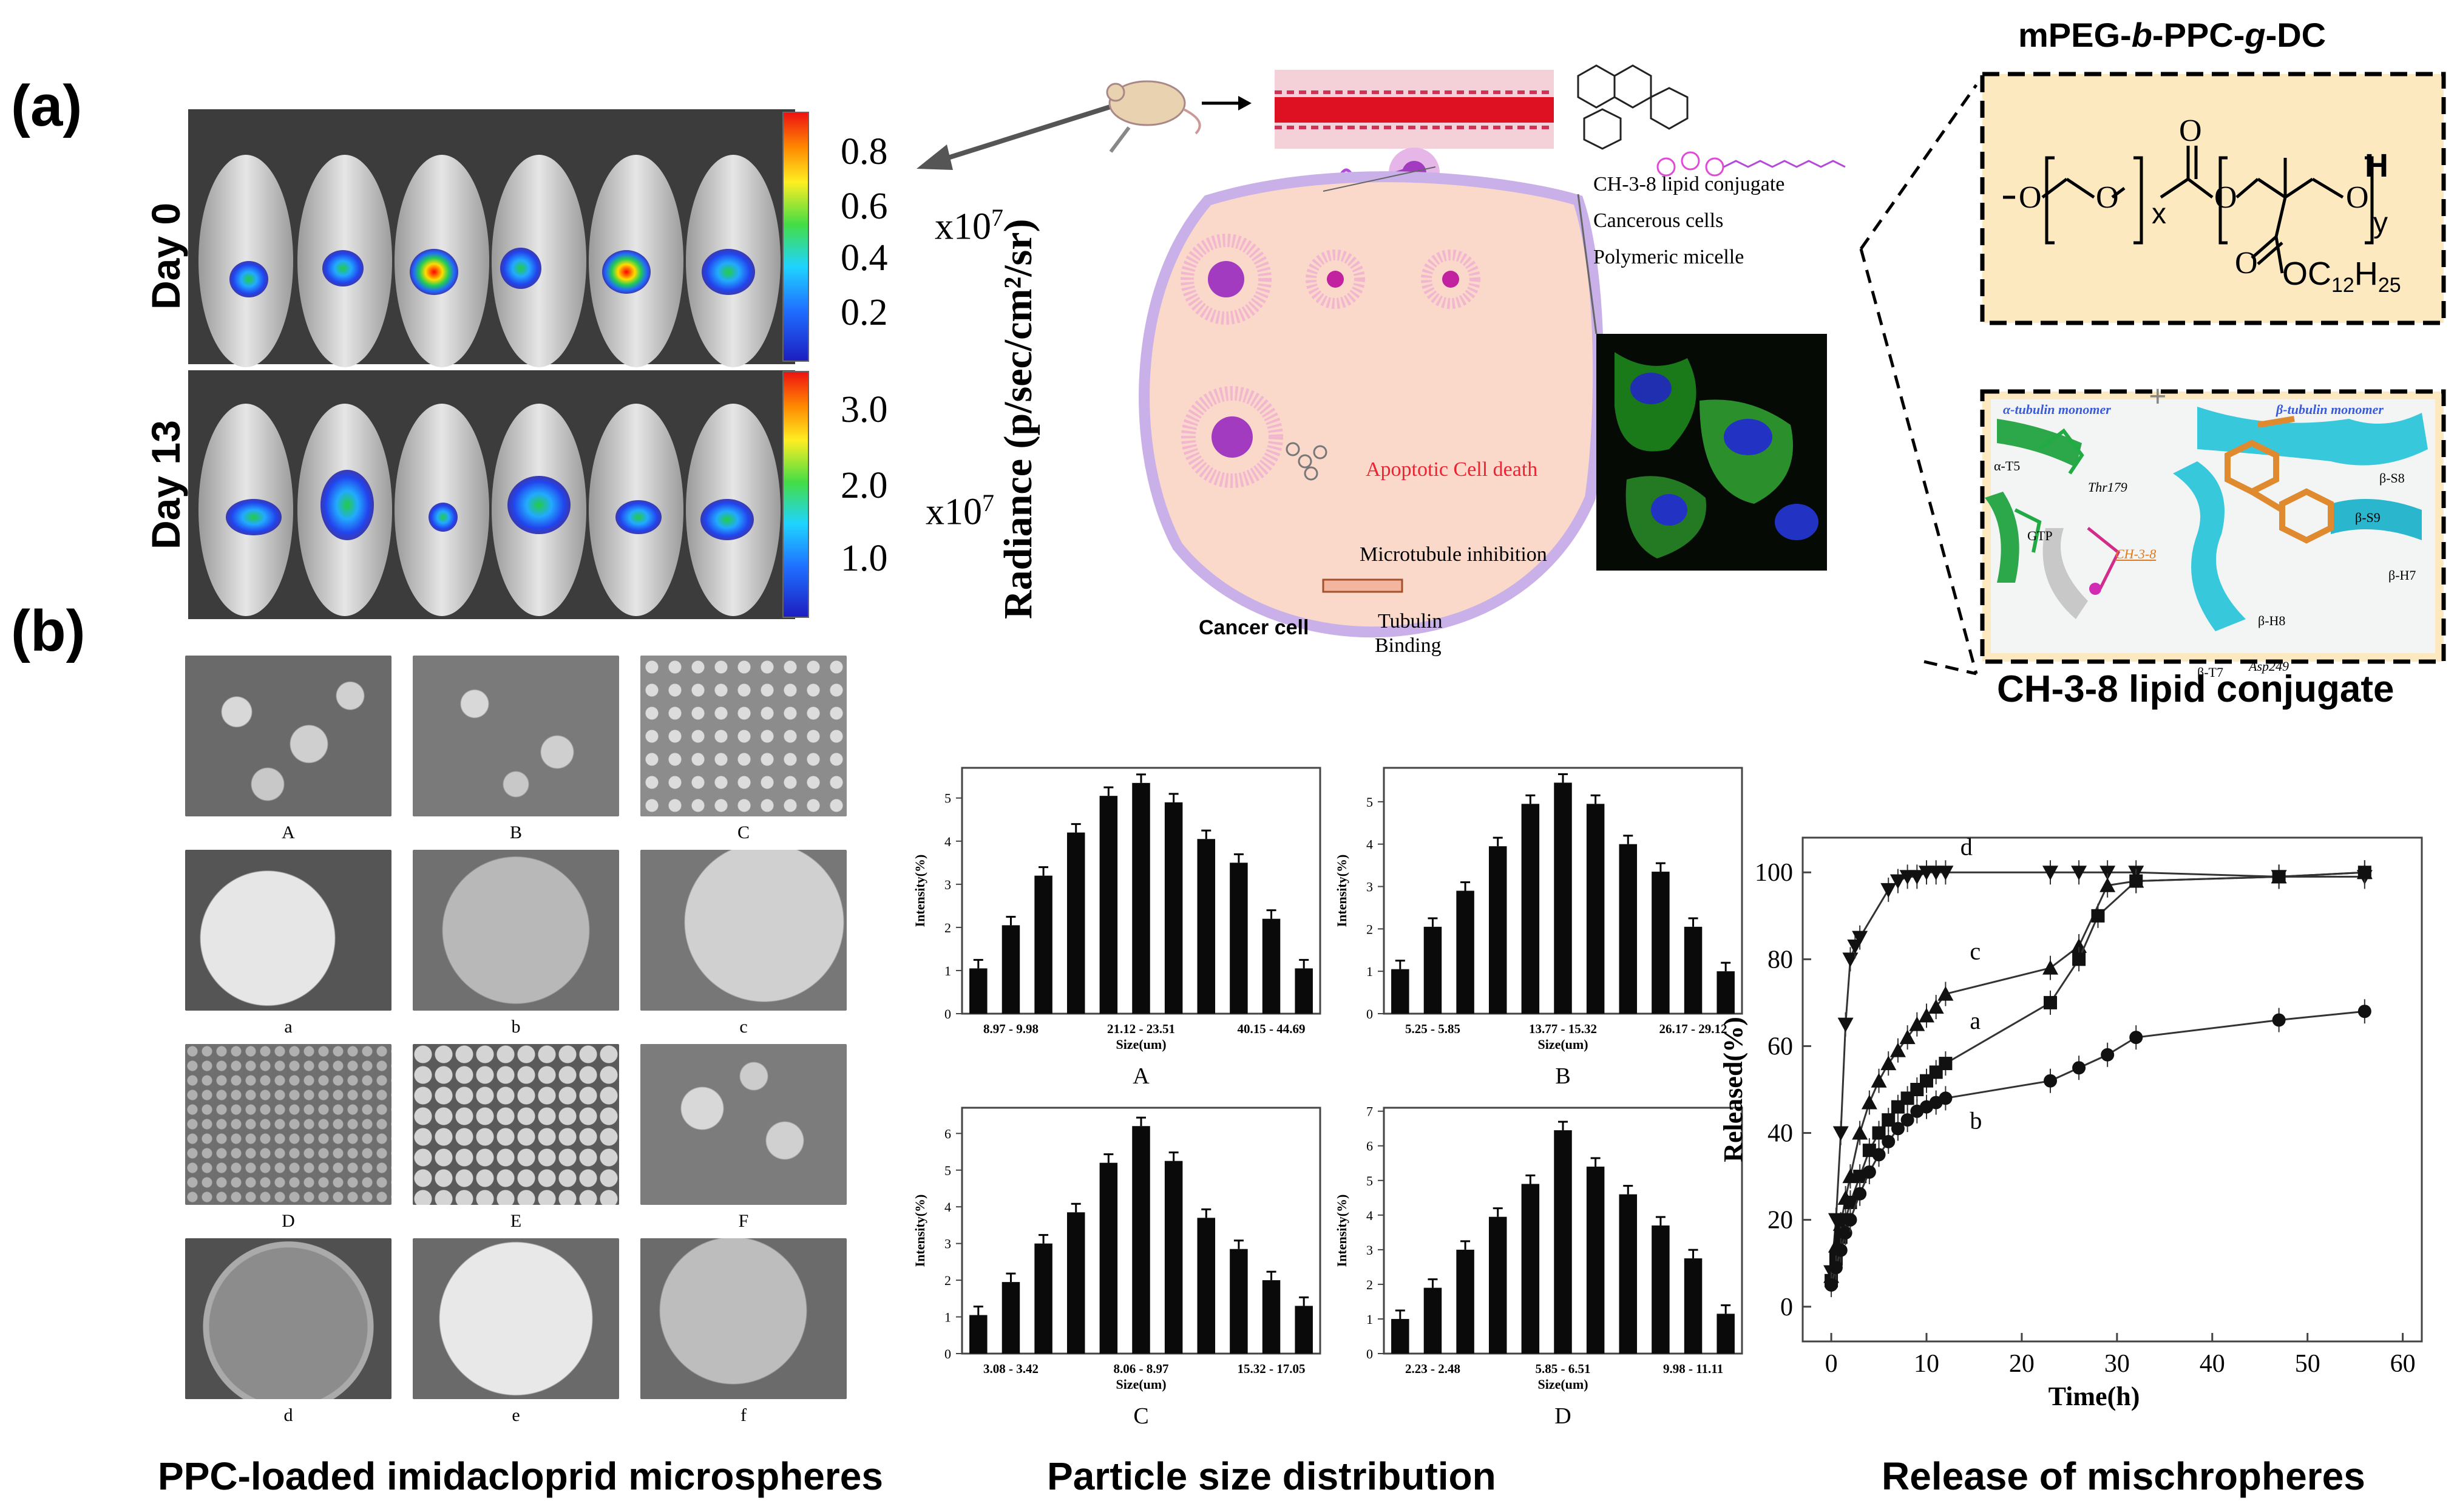 This screenshot has height=1512, width=2457. Describe the element at coordinates (1369, 1146) in the screenshot. I see `y-tick-label: 6` at that location.